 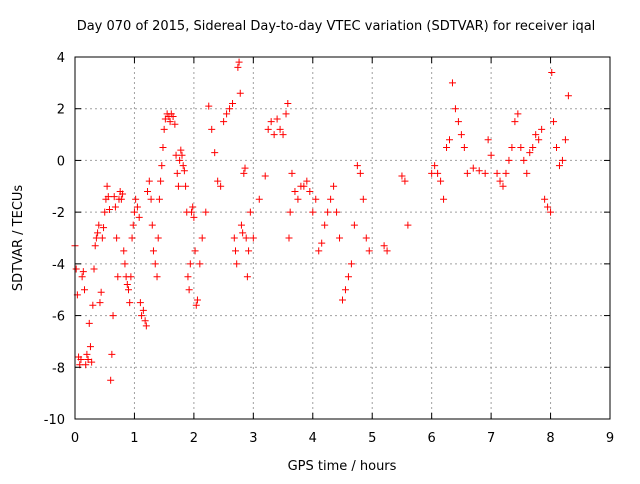 What do you see at coordinates (372, 438) in the screenshot?
I see `x-tick-label: 5` at bounding box center [372, 438].